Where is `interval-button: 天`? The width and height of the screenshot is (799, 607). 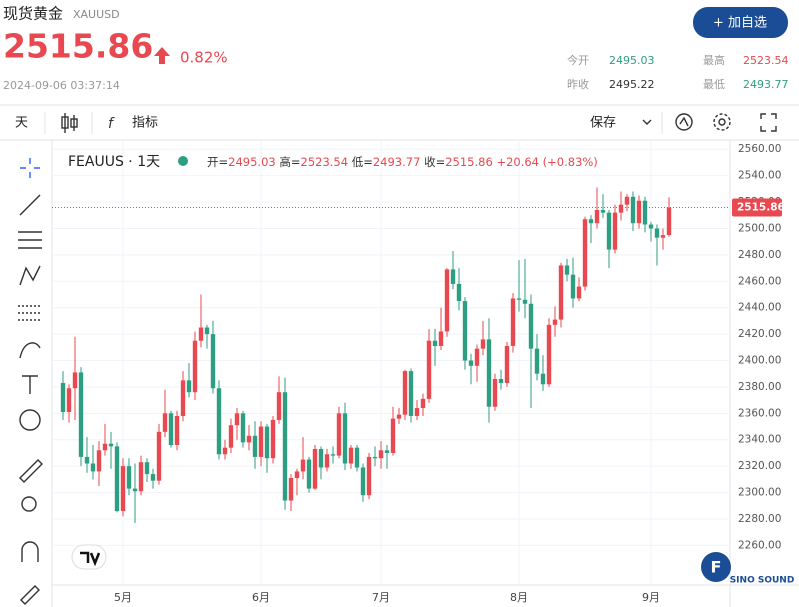
interval-button: 天 is located at coordinates (21, 123).